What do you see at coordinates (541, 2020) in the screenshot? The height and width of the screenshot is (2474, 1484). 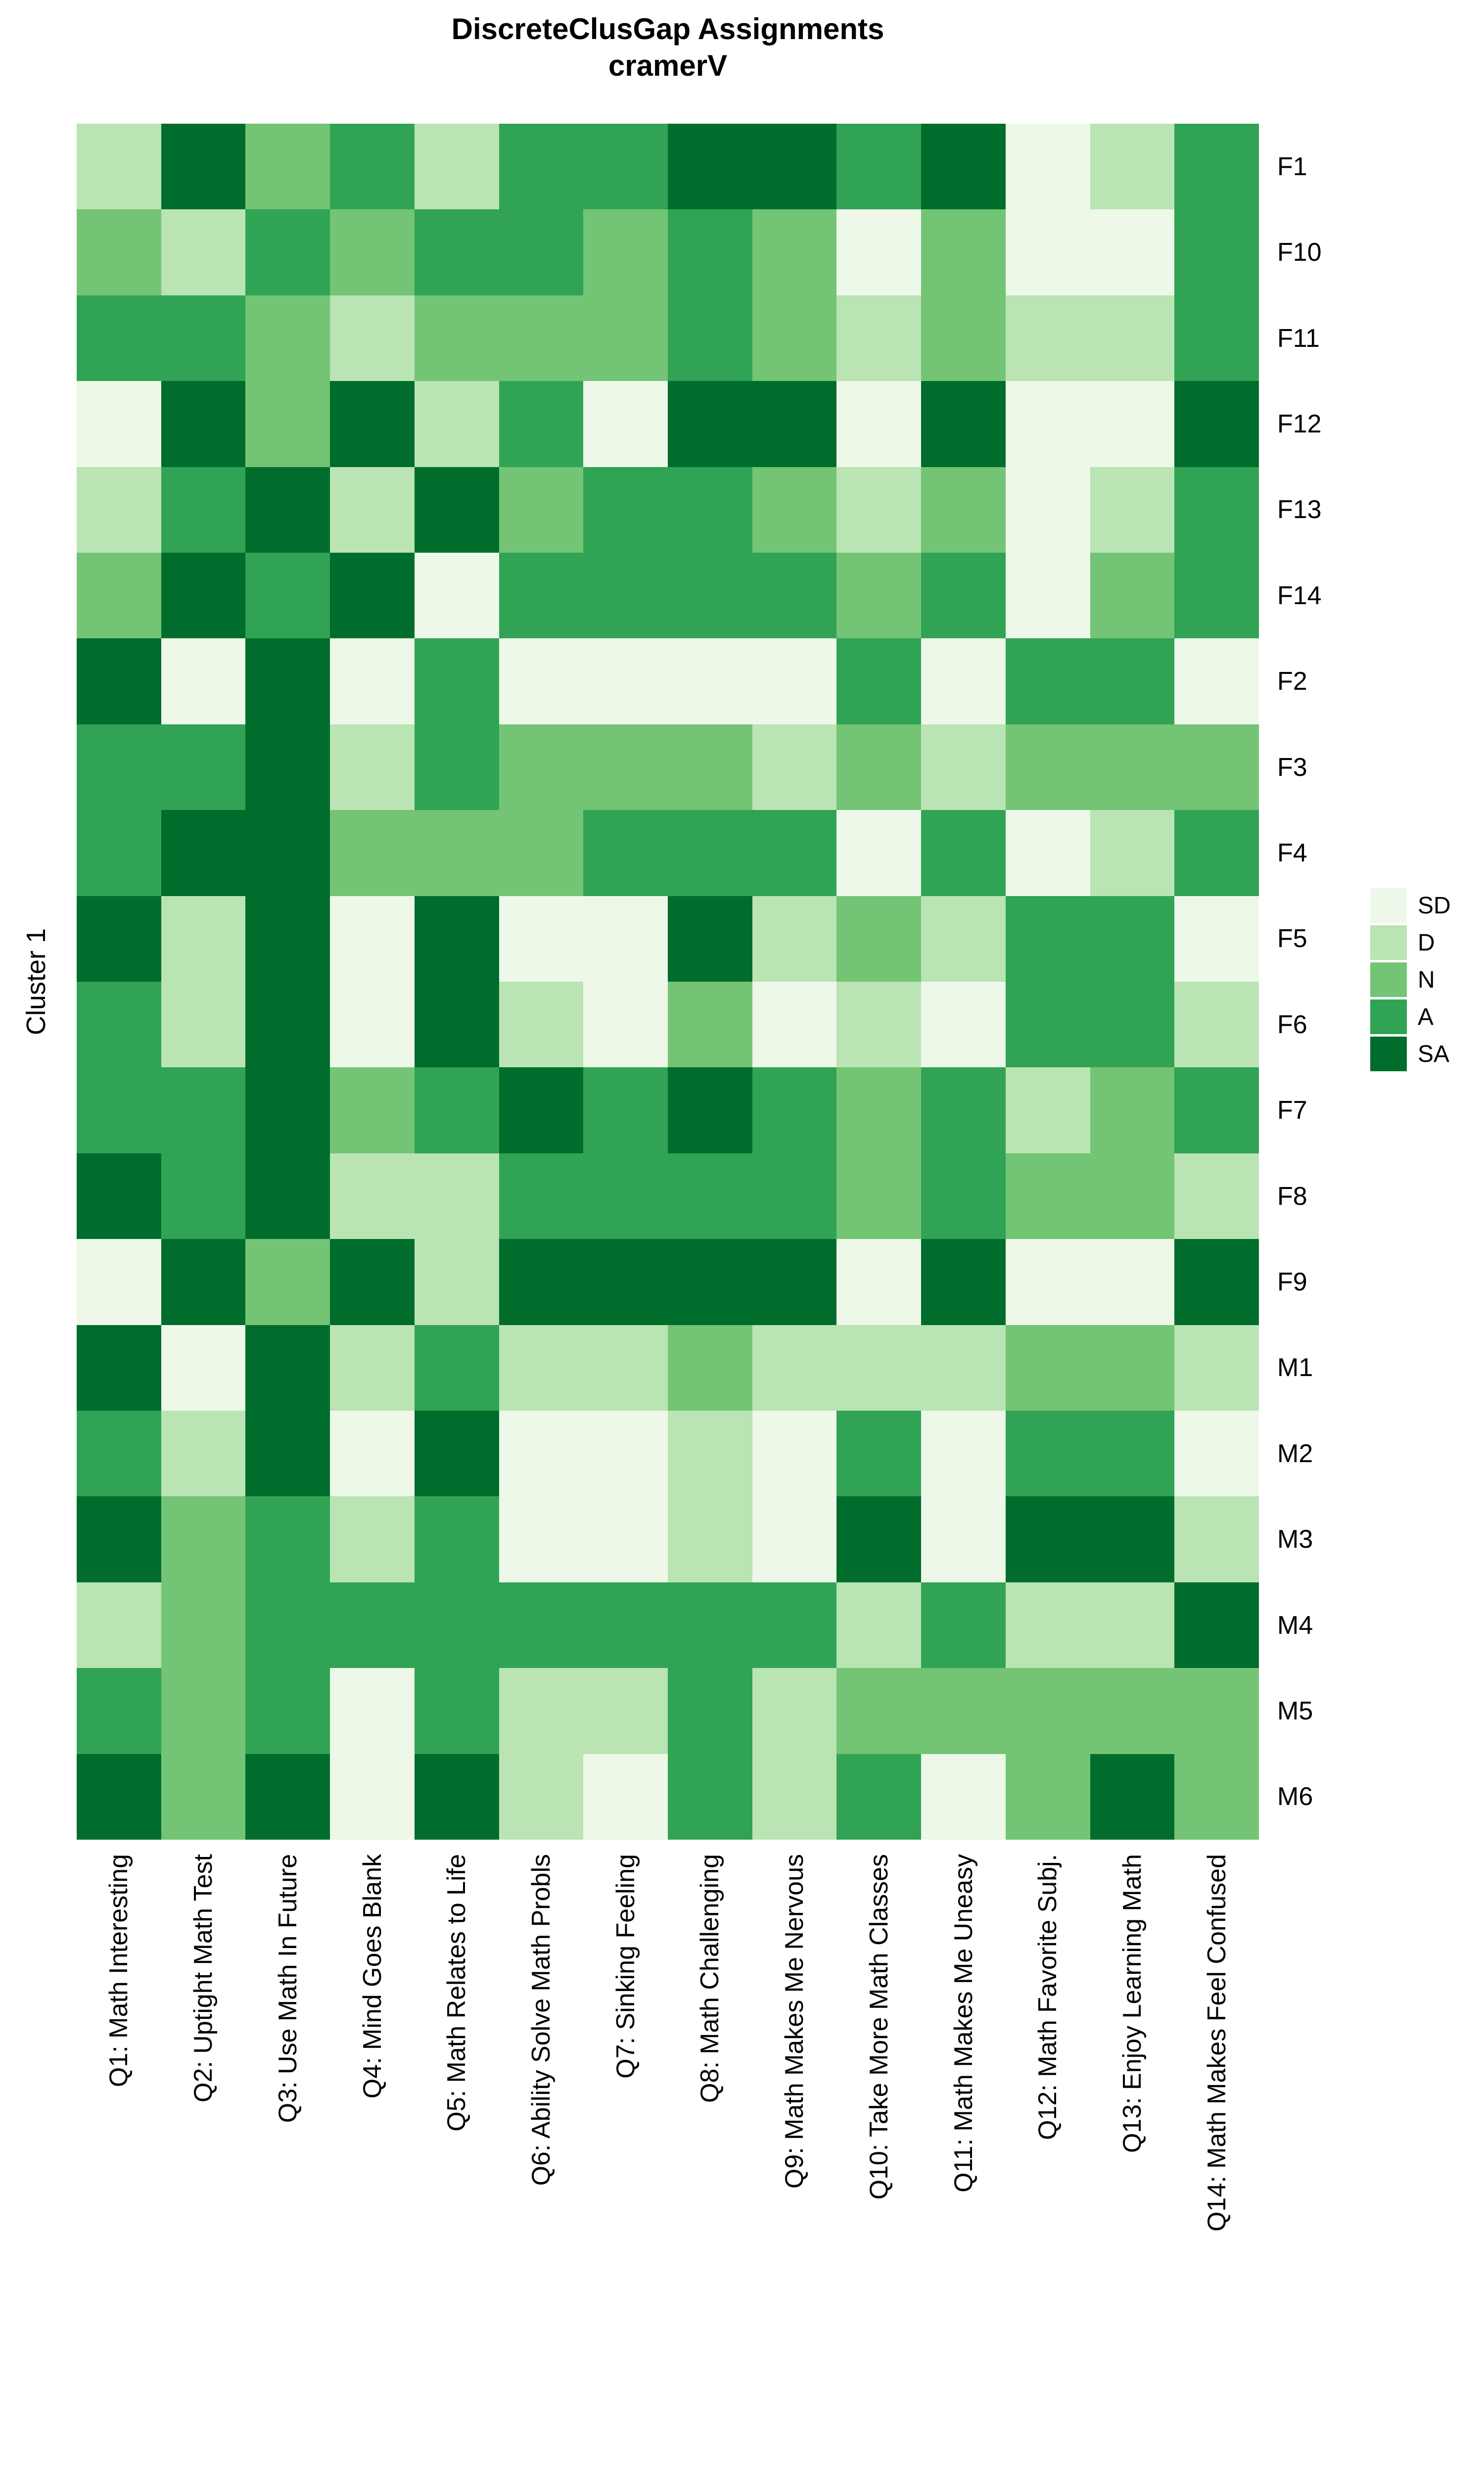 I see `column-label: Q6: Ability Solve Math Probls` at bounding box center [541, 2020].